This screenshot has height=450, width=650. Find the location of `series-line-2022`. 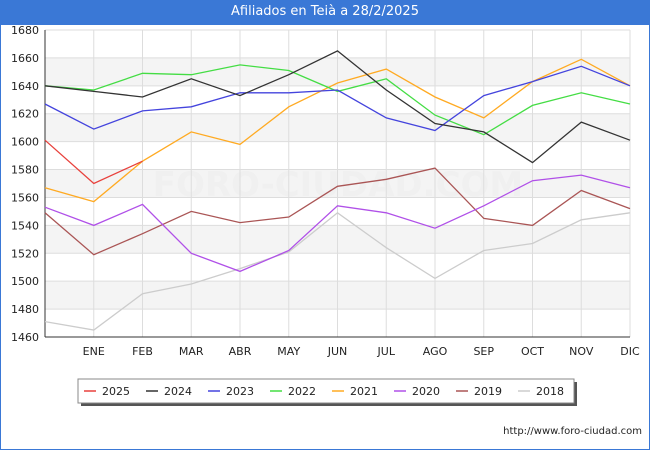

series-line-2022 is located at coordinates (337, 100).